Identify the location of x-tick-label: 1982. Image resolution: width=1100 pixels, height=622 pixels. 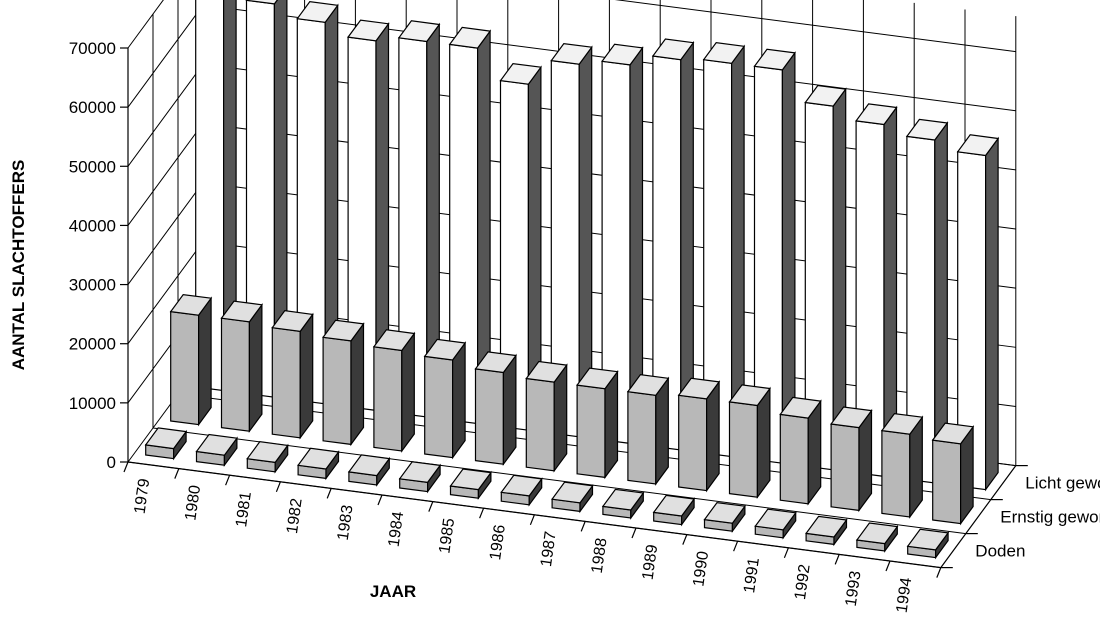
(295, 516).